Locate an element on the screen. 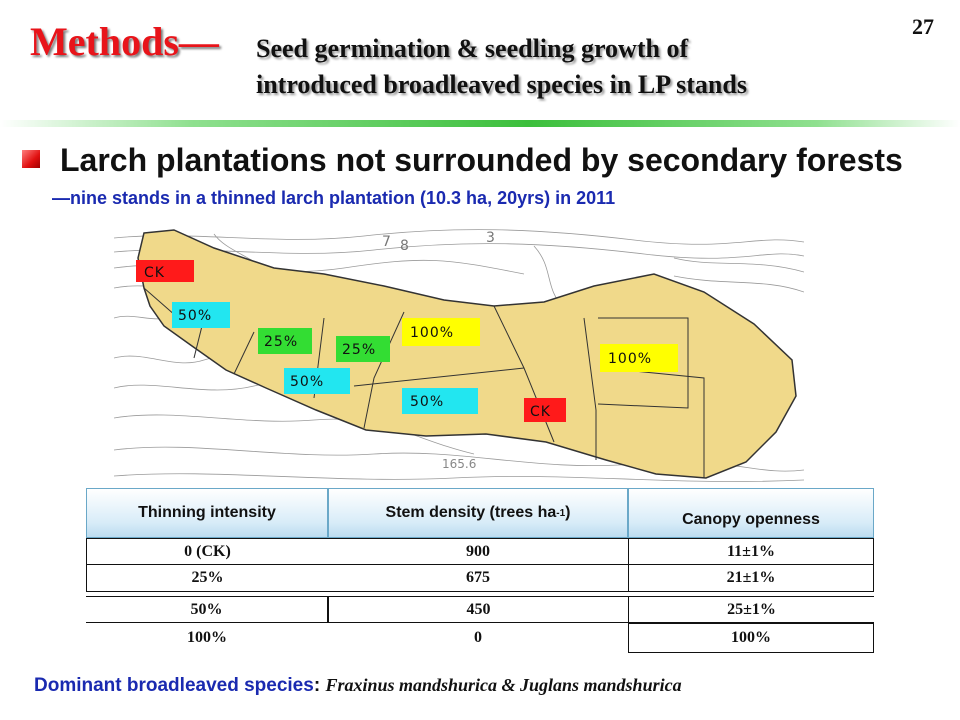 This screenshot has width=960, height=720. header-label: Canopy openness is located at coordinates (751, 519).